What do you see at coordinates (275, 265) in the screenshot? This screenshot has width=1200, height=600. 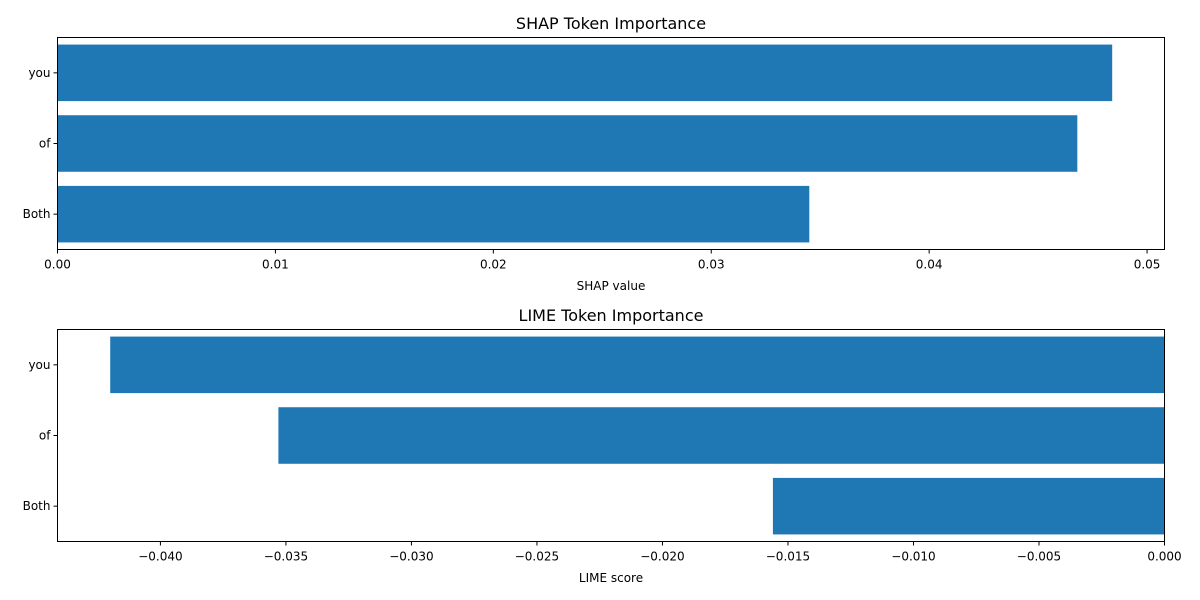 I see `x-tick-label: 0.01` at bounding box center [275, 265].